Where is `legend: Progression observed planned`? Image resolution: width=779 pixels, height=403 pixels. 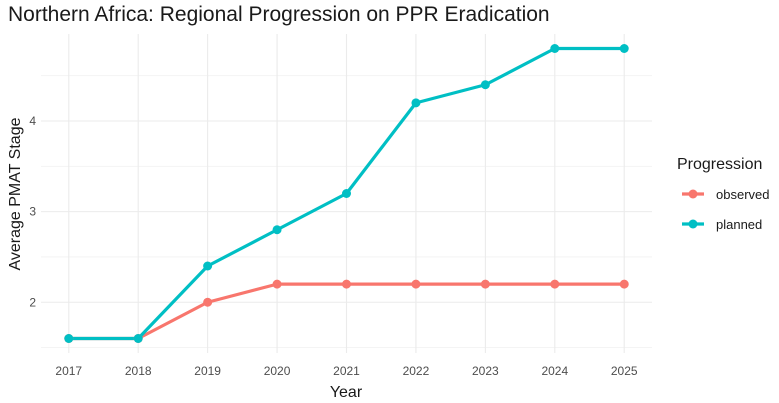
legend: Progression observed planned is located at coordinates (723, 194).